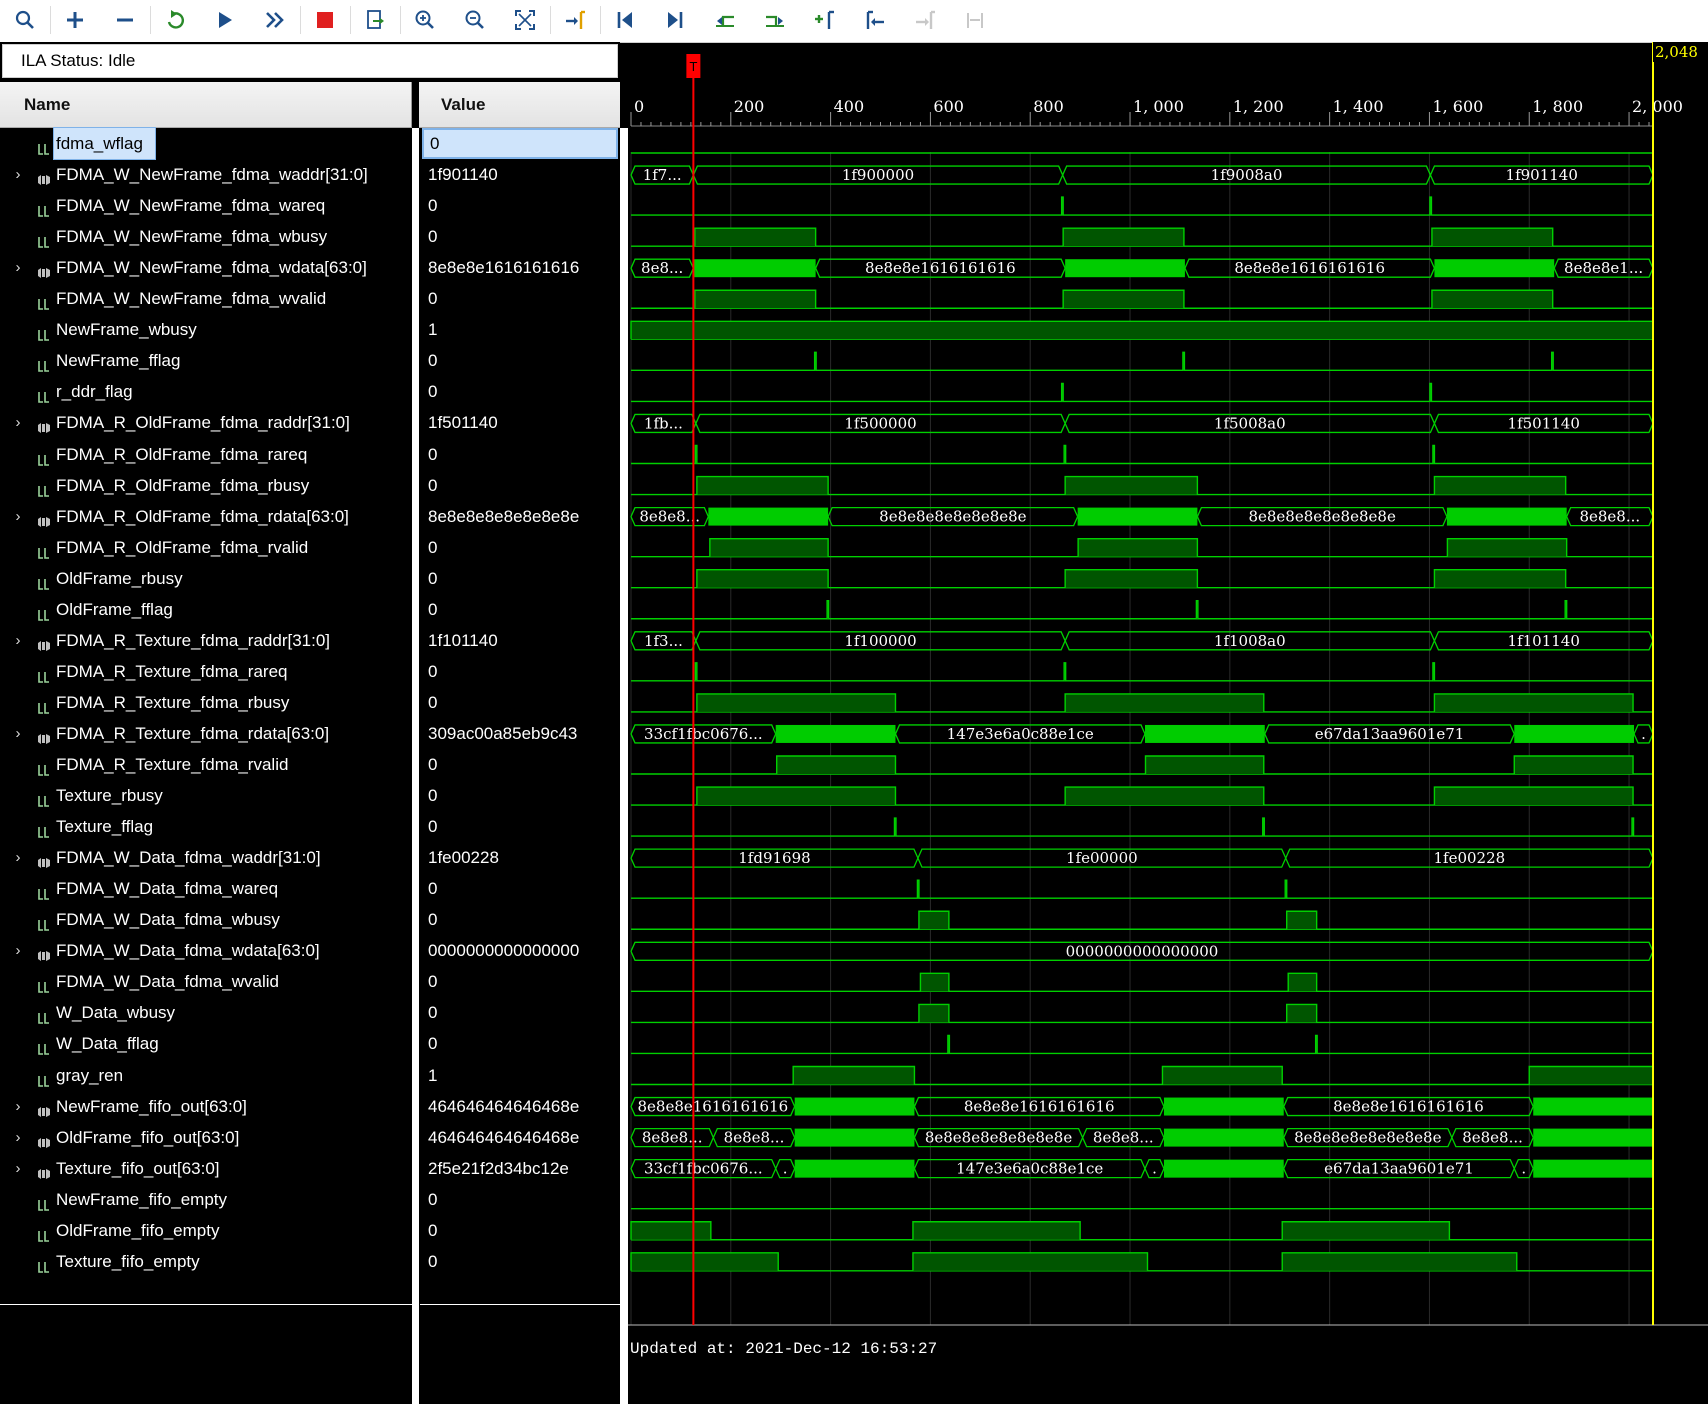 Image resolution: width=1708 pixels, height=1404 pixels. What do you see at coordinates (75, 20) in the screenshot?
I see `add-button` at bounding box center [75, 20].